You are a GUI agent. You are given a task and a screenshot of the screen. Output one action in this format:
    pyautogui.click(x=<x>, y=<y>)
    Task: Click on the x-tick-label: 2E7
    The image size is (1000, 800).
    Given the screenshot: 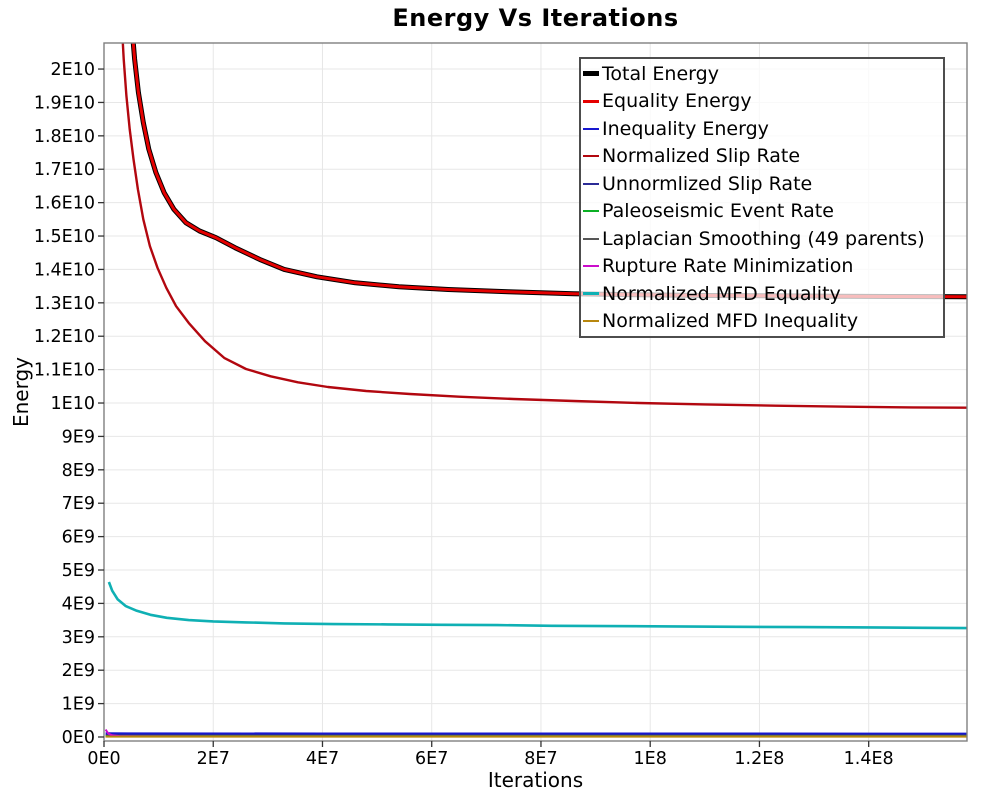 What is the action you would take?
    pyautogui.click(x=213, y=759)
    